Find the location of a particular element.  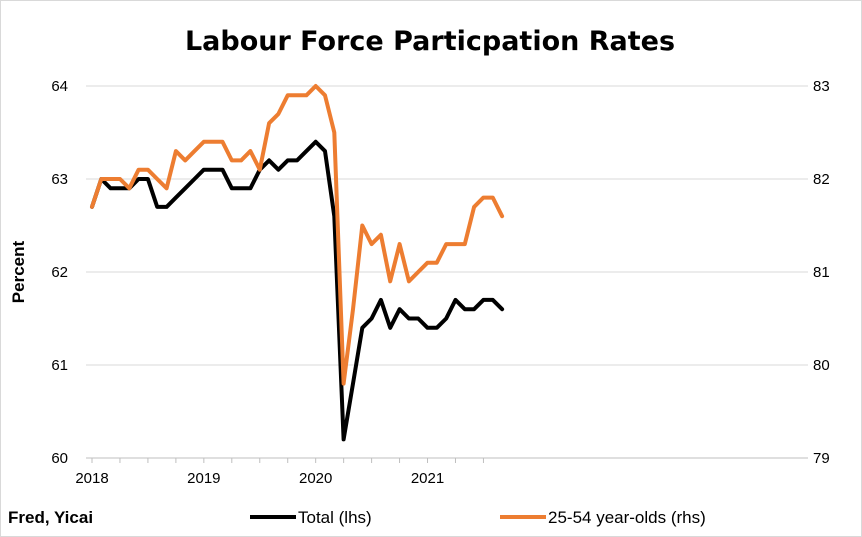

x-tick-label: 2019 is located at coordinates (203, 478).